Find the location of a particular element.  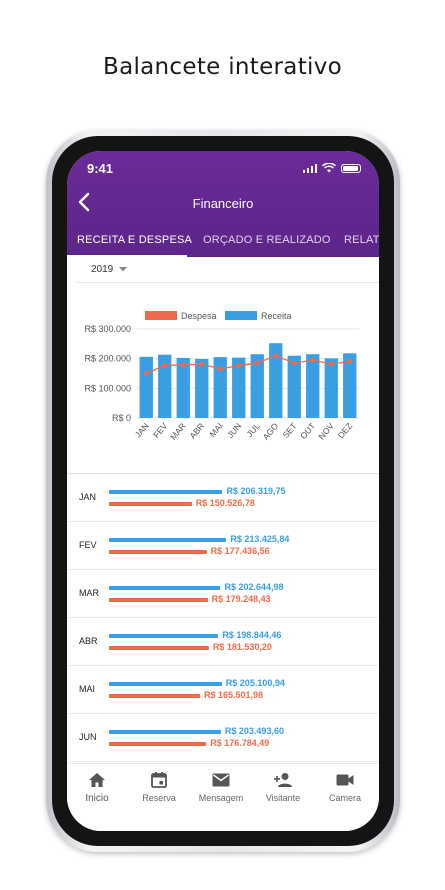

x-tick-label: JUL is located at coordinates (253, 430).